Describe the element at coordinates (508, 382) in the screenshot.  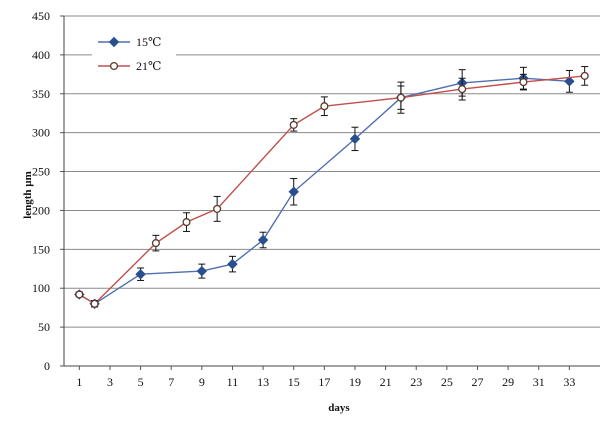
I see `x-tick-label: 29` at that location.